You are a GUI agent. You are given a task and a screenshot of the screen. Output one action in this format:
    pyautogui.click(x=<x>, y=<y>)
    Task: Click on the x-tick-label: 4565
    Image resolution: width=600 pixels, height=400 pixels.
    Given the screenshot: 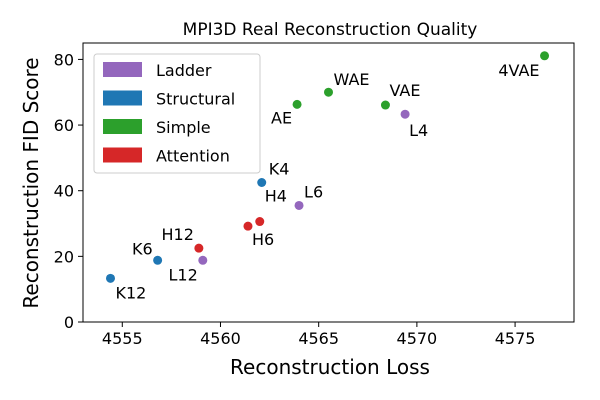 What is the action you would take?
    pyautogui.click(x=318, y=338)
    